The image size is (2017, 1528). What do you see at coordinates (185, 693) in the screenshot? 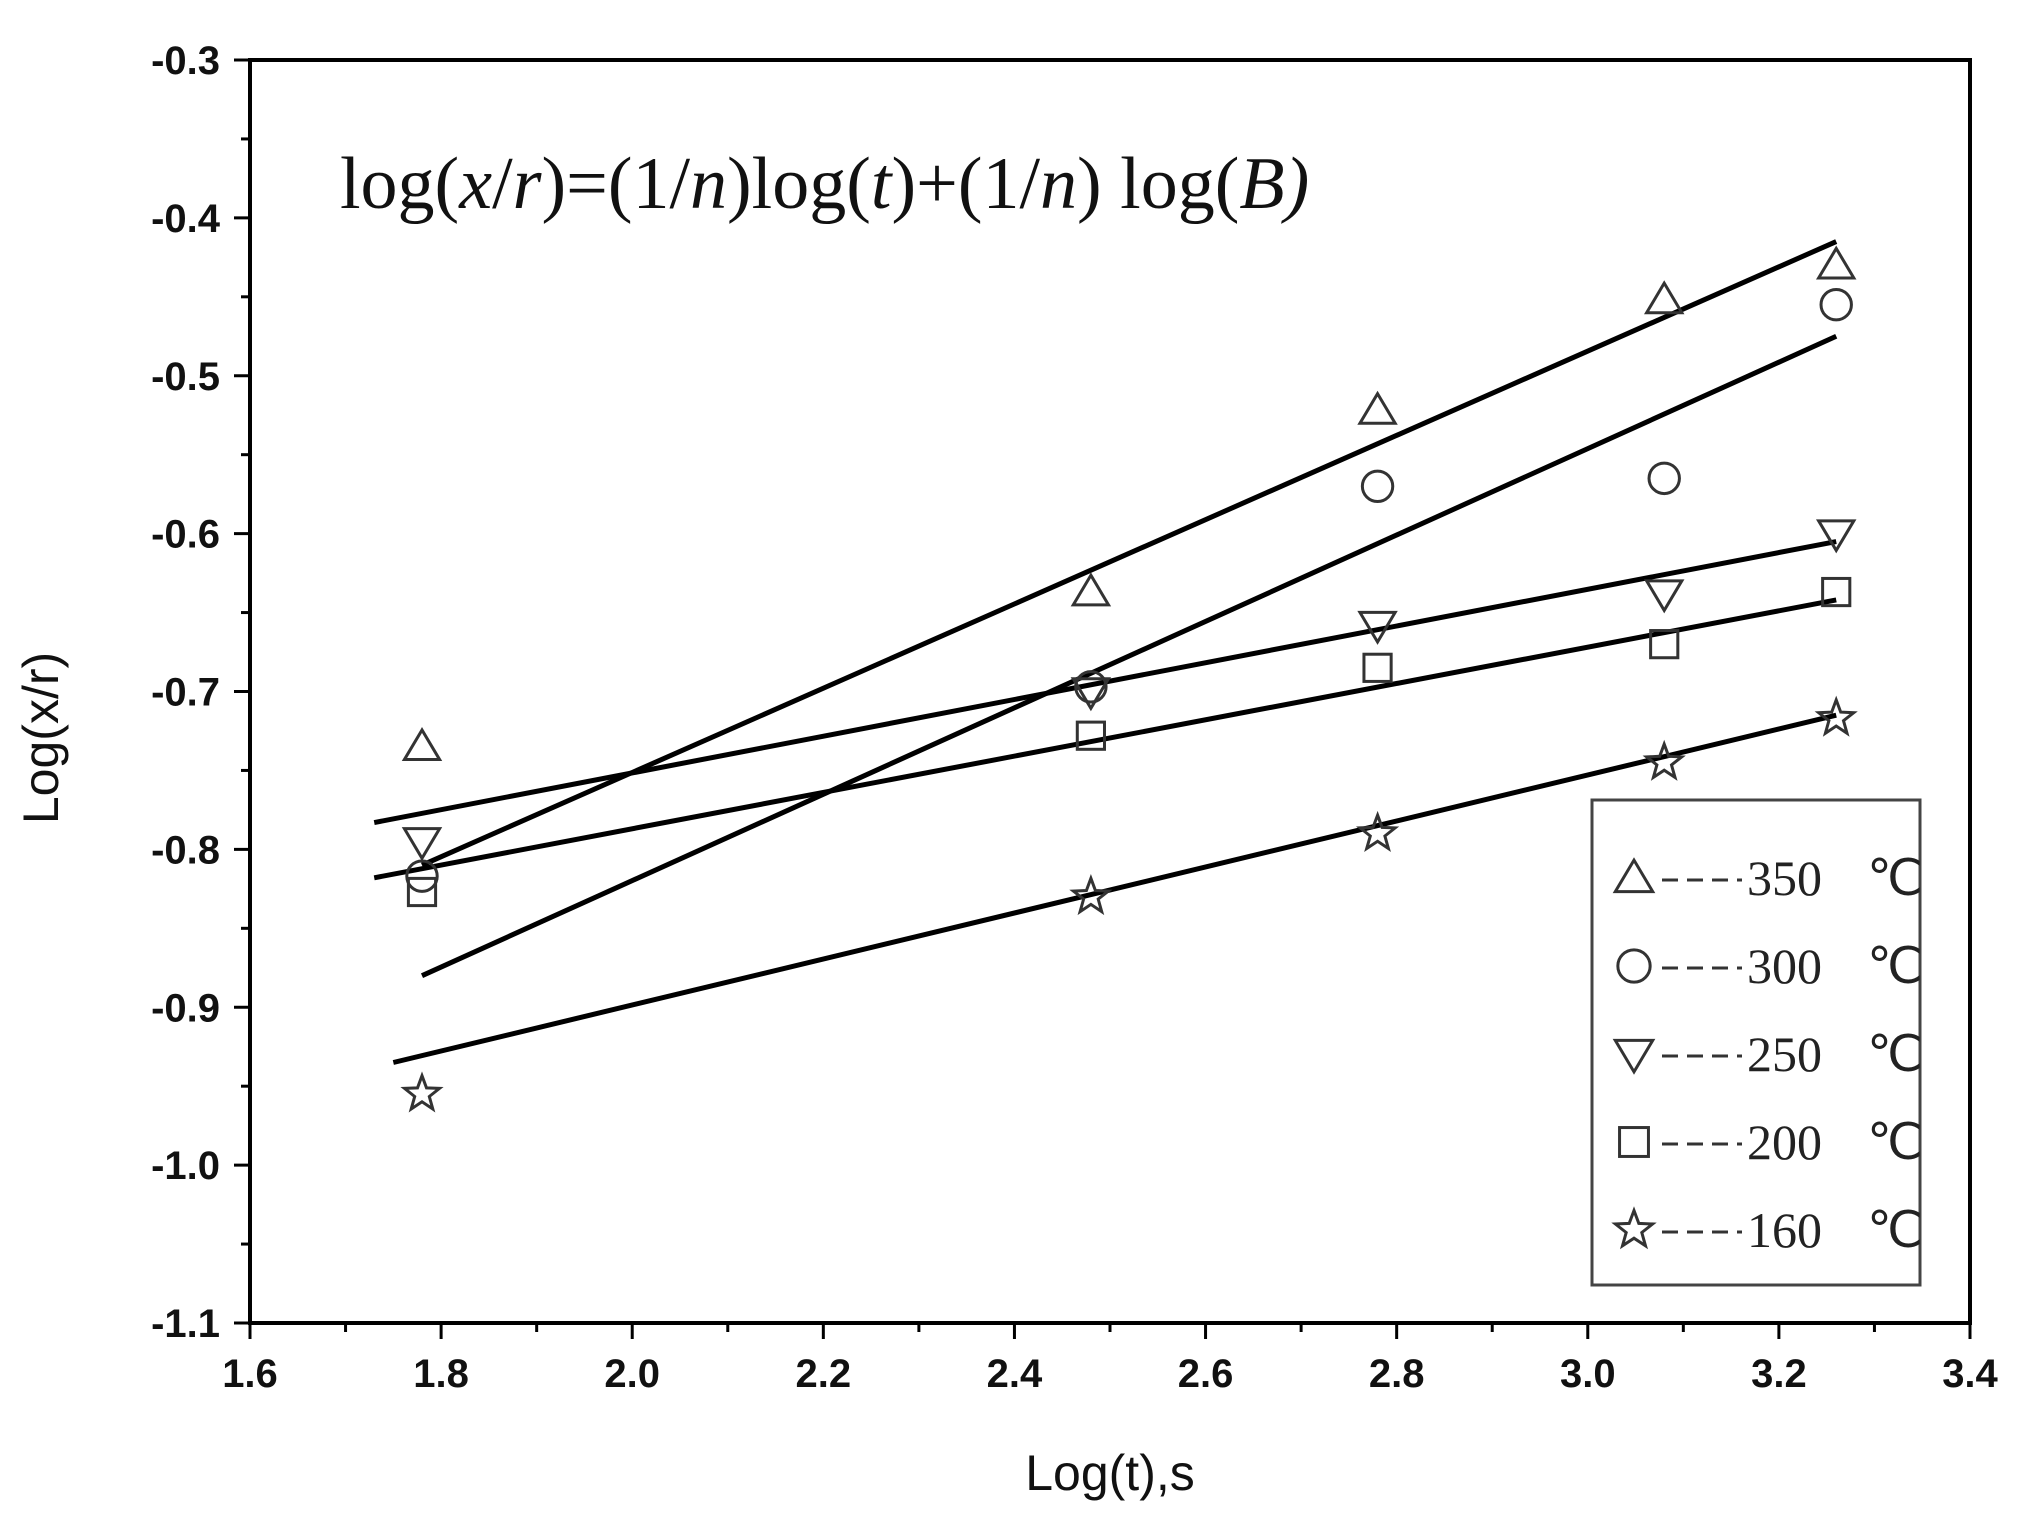
I see `y-tick-label: -0.7` at bounding box center [185, 693].